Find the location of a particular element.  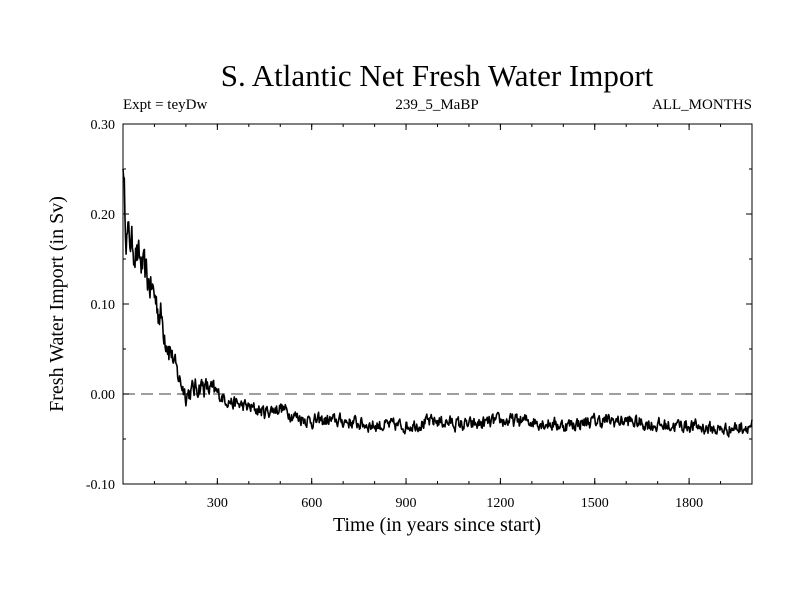

chart-subtitle-right: ALL_MONTHS is located at coordinates (702, 105).